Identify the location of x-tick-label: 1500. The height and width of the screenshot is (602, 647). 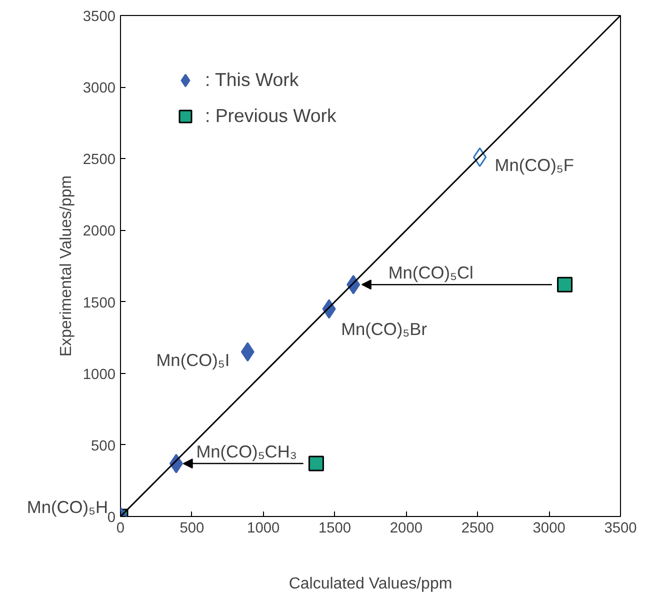
(335, 528).